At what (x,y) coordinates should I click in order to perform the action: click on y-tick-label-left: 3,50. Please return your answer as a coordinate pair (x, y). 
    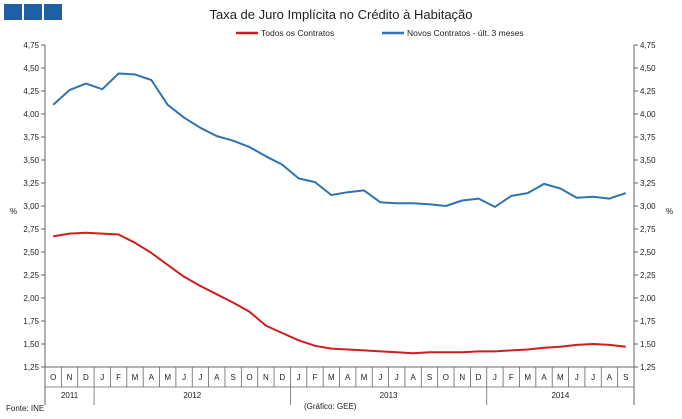
    Looking at the image, I should click on (31, 160).